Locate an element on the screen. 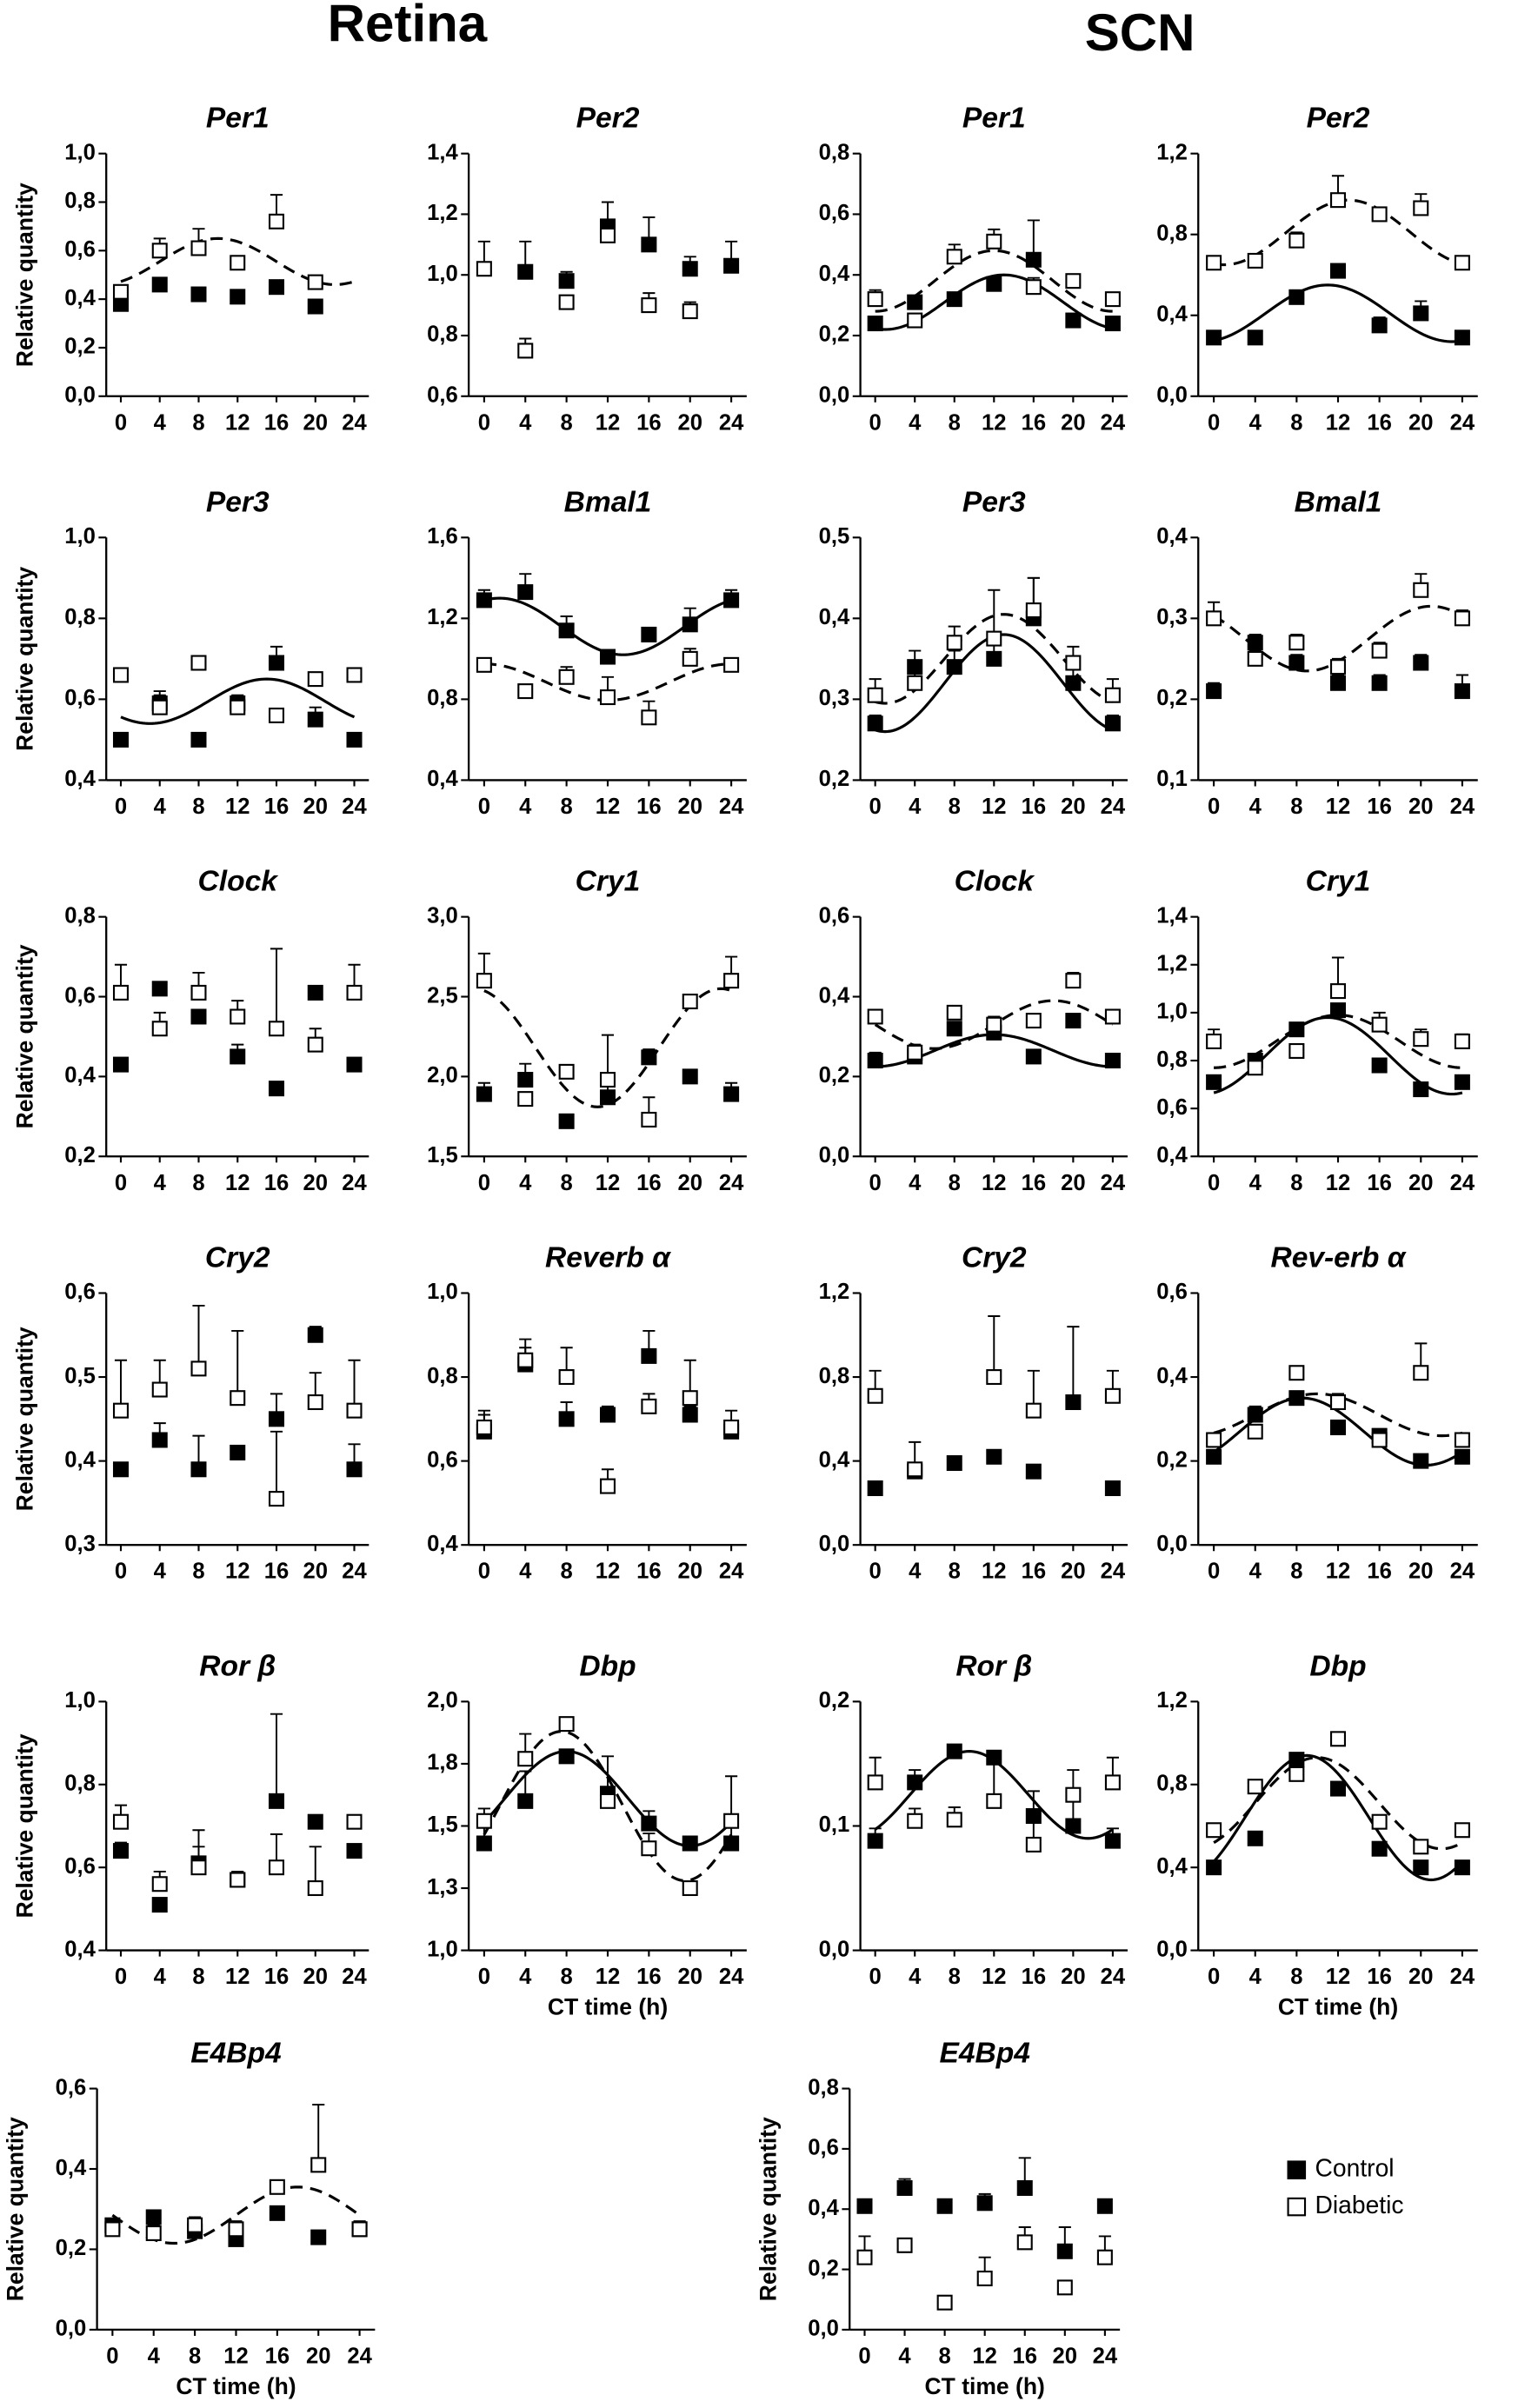 This screenshot has height=2408, width=1518. x-tick-label: 16 is located at coordinates (1379, 807).